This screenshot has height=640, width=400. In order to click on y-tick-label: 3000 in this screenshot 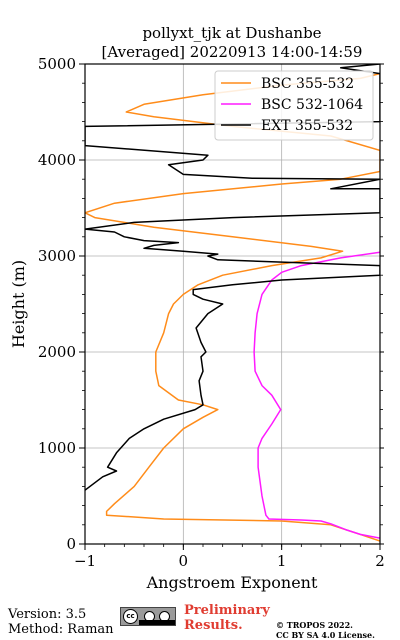, I will do `click(57, 256)`.